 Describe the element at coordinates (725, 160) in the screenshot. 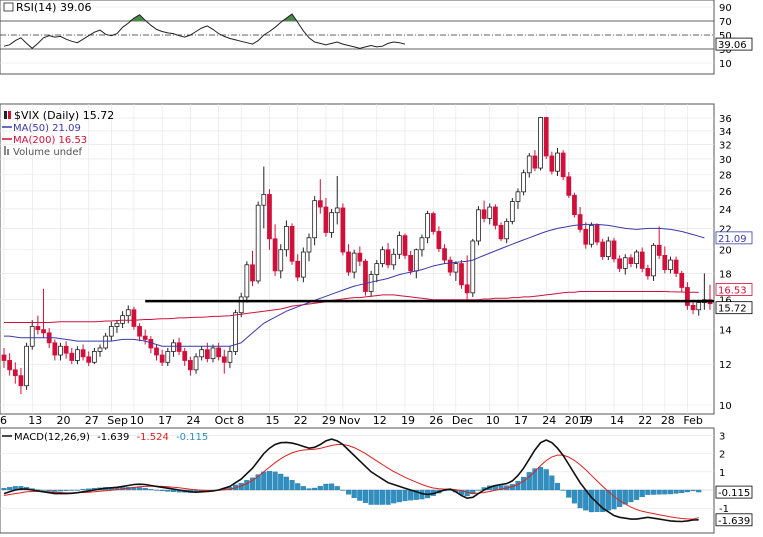

I see `price-tick-label: 30` at that location.